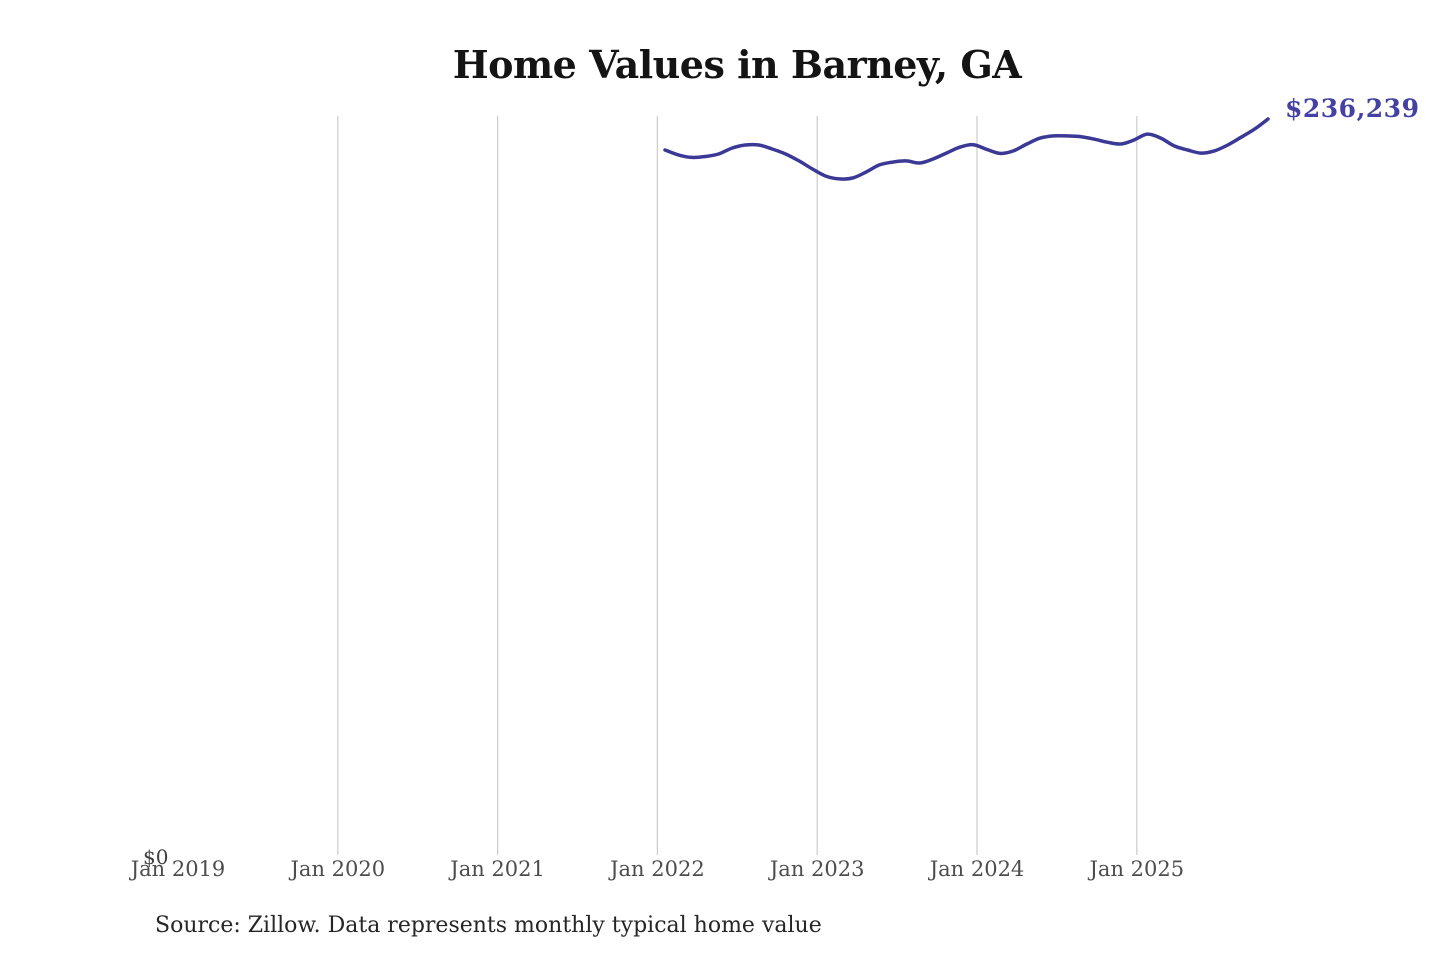  What do you see at coordinates (977, 869) in the screenshot?
I see `x-tick-label: Jan 2024` at bounding box center [977, 869].